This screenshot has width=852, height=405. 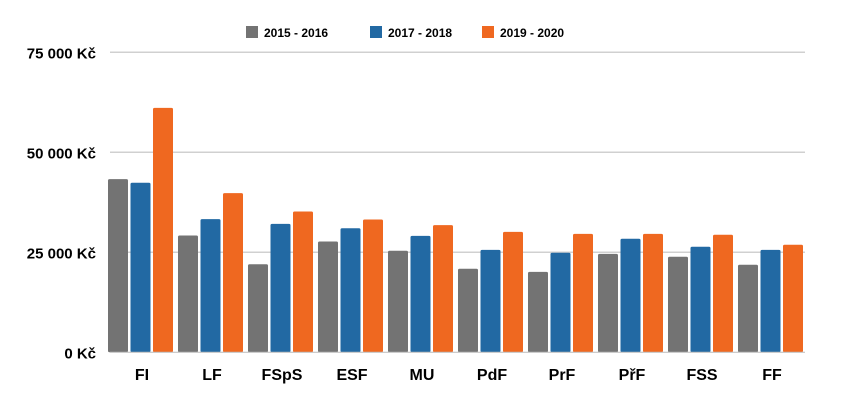 What do you see at coordinates (562, 375) in the screenshot?
I see `x-tick-label: PrF` at bounding box center [562, 375].